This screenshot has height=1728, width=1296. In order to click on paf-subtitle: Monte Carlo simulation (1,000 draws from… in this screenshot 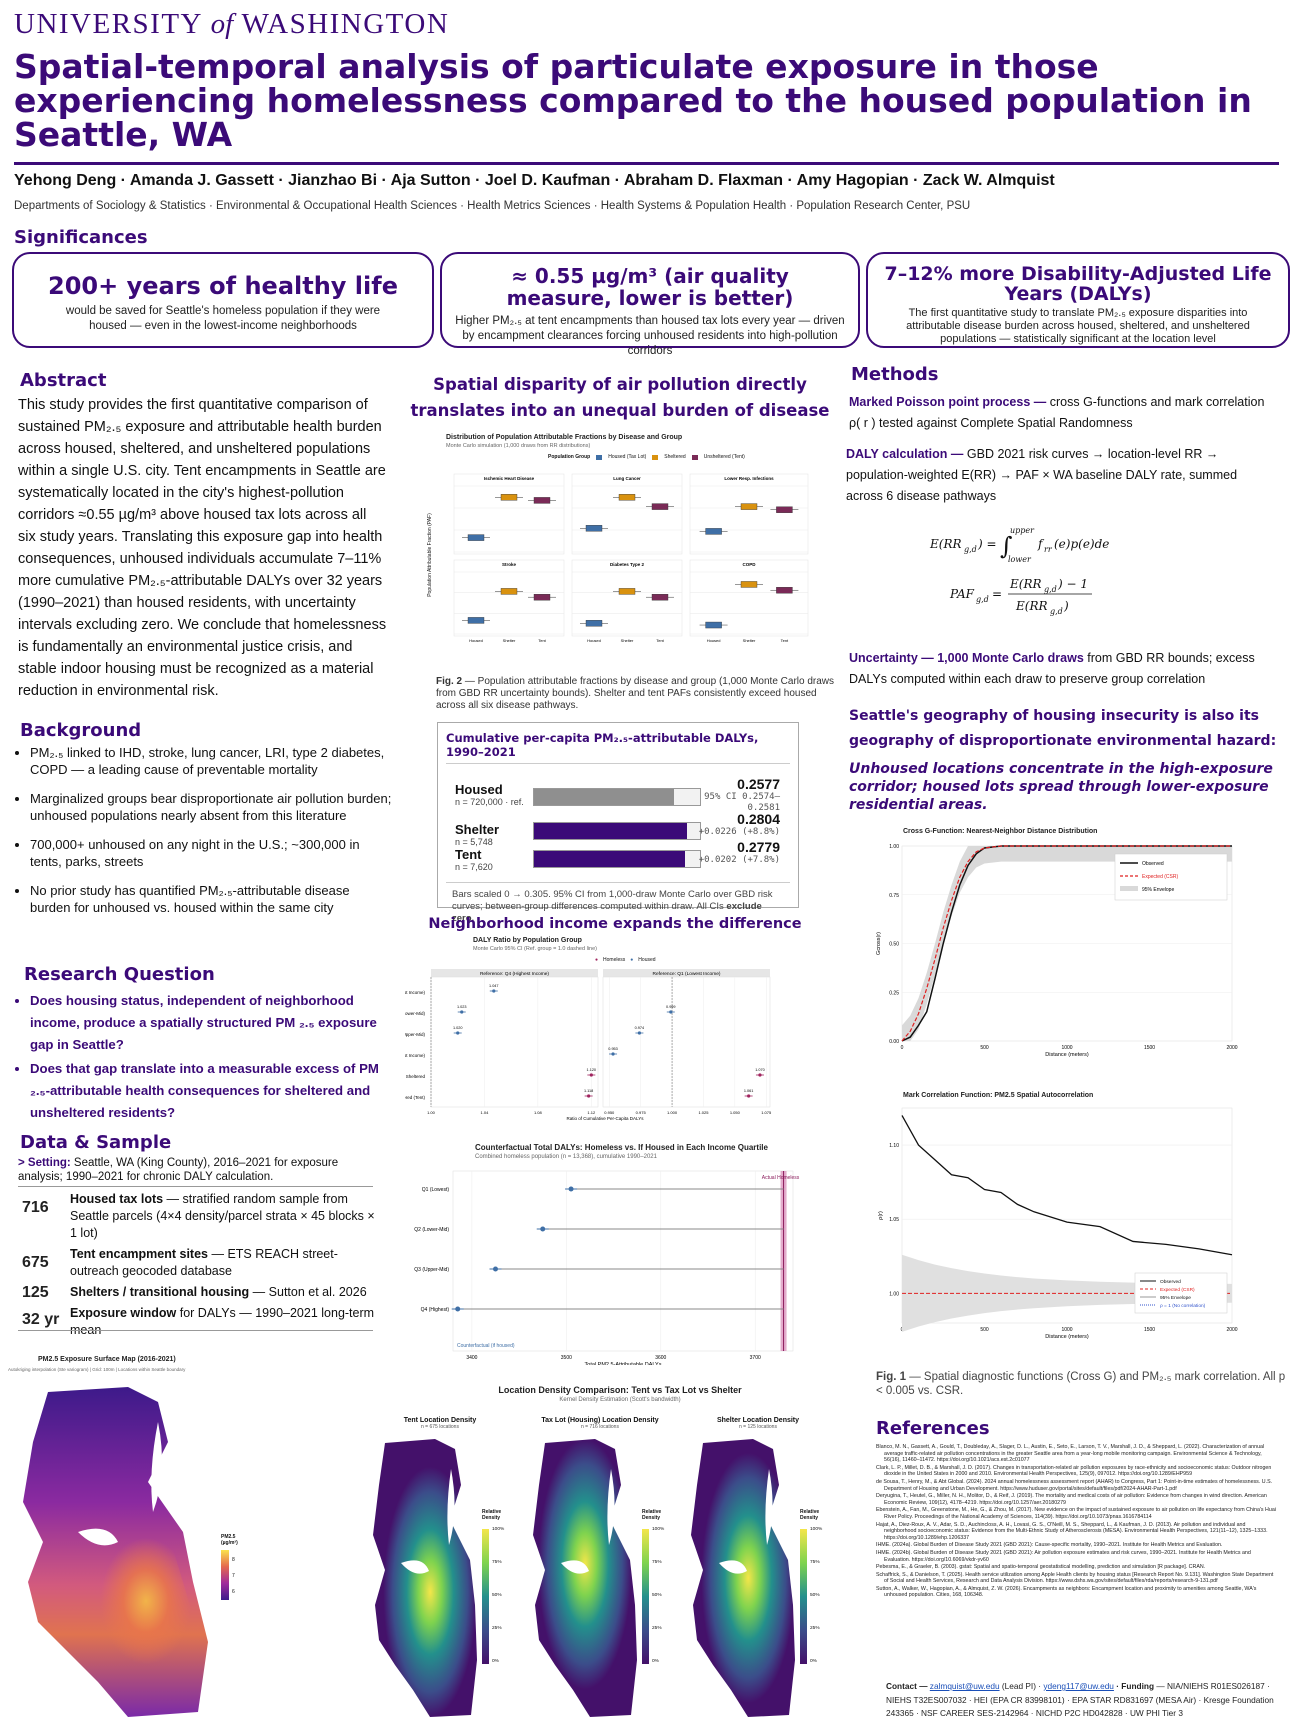, I will do `click(518, 446)`.